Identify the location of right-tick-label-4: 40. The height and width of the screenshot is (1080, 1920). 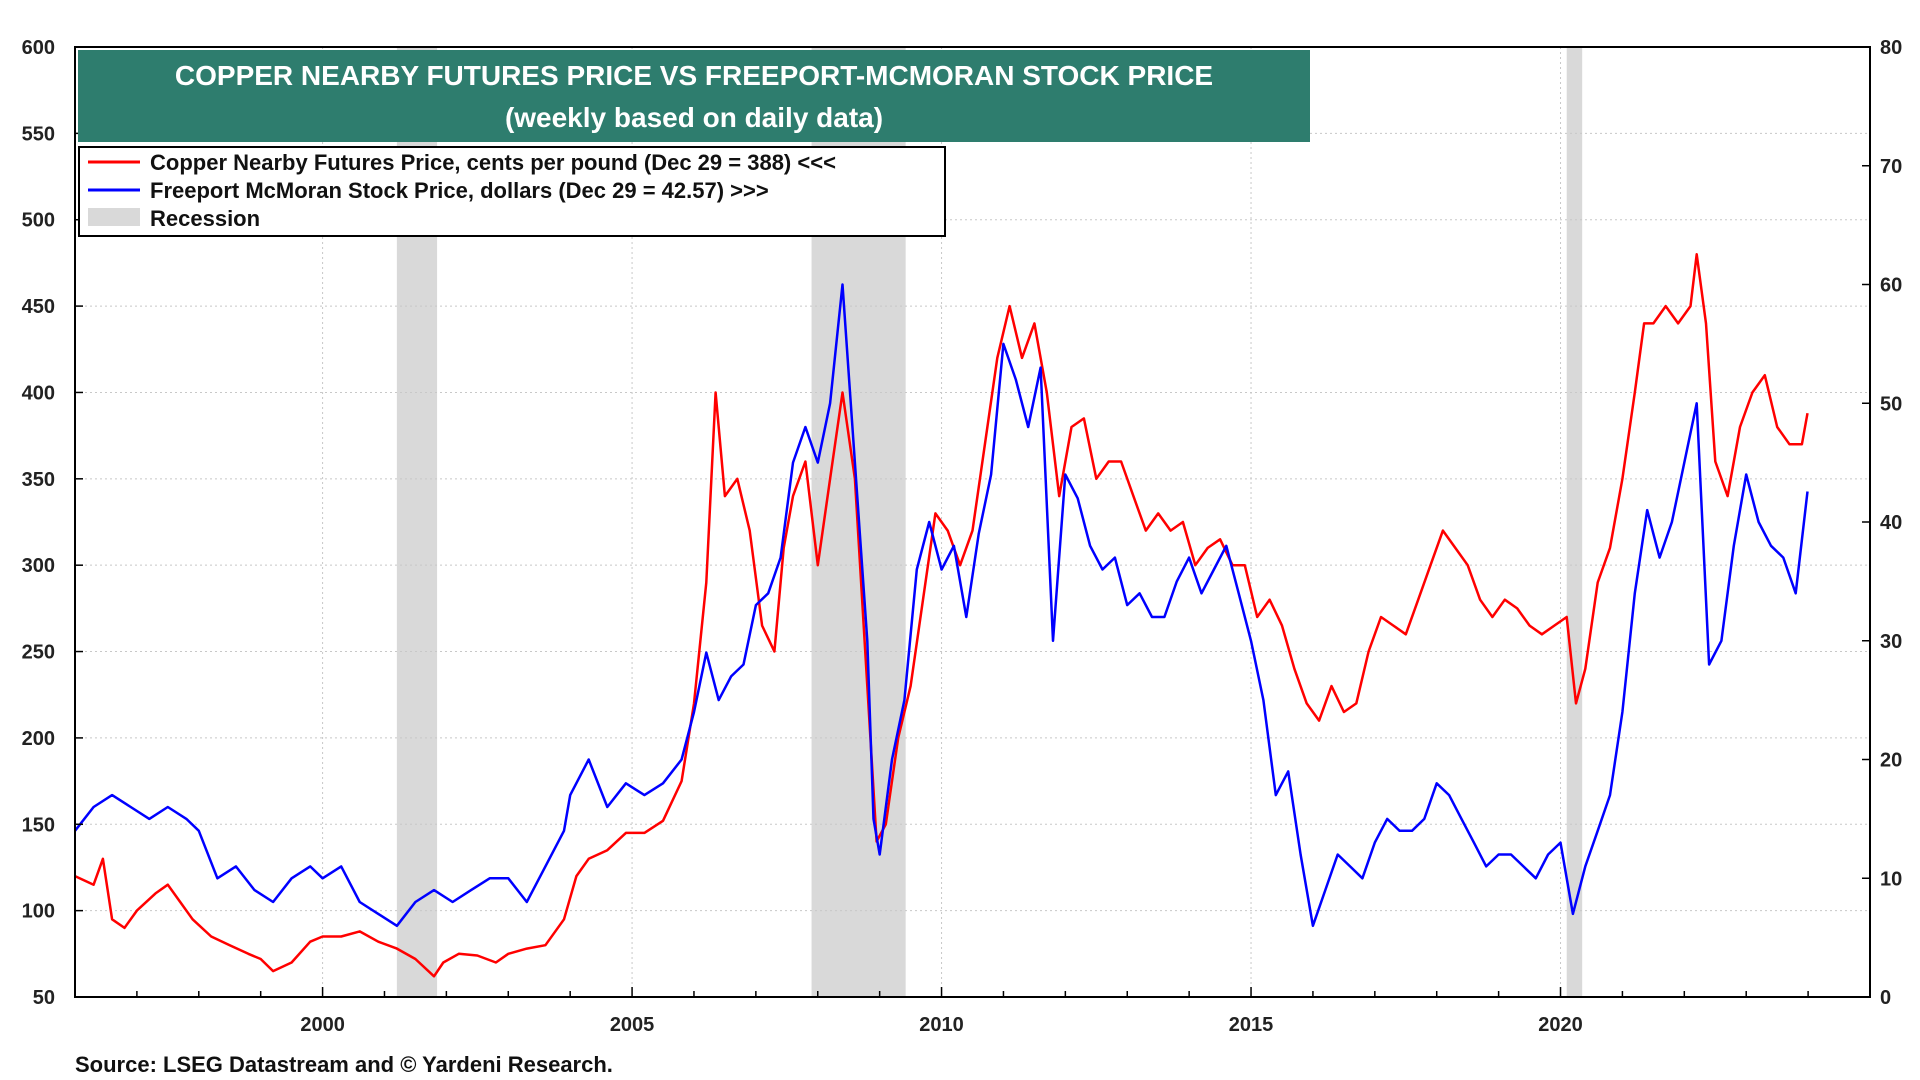
(1891, 523).